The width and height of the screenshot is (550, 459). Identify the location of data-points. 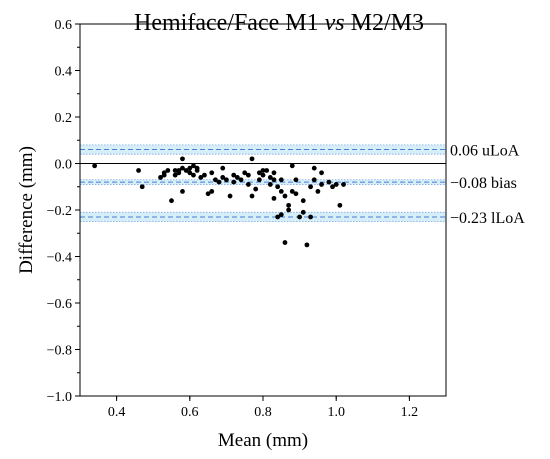
(219, 202).